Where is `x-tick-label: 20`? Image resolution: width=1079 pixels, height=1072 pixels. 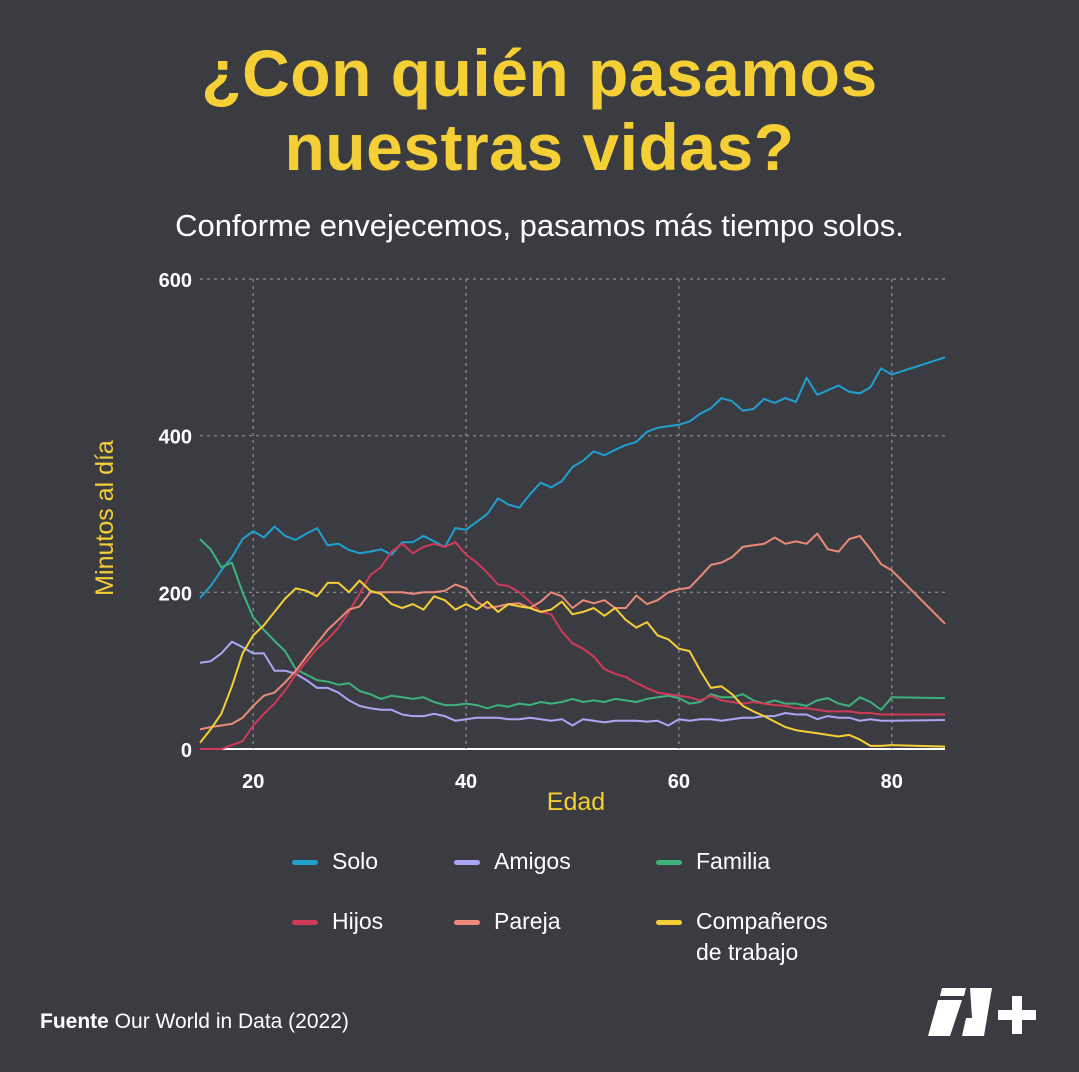 x-tick-label: 20 is located at coordinates (253, 782).